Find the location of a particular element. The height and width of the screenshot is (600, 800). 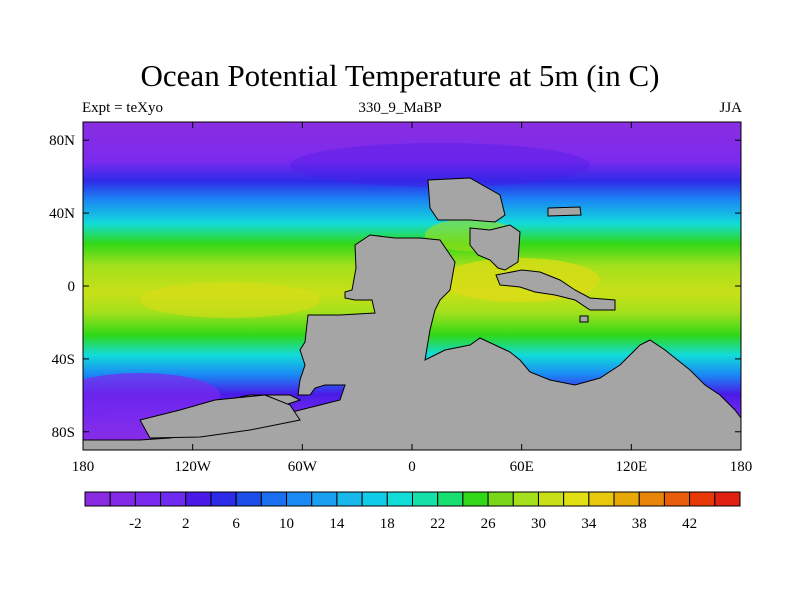

land-eastern-arc is located at coordinates (555, 290).